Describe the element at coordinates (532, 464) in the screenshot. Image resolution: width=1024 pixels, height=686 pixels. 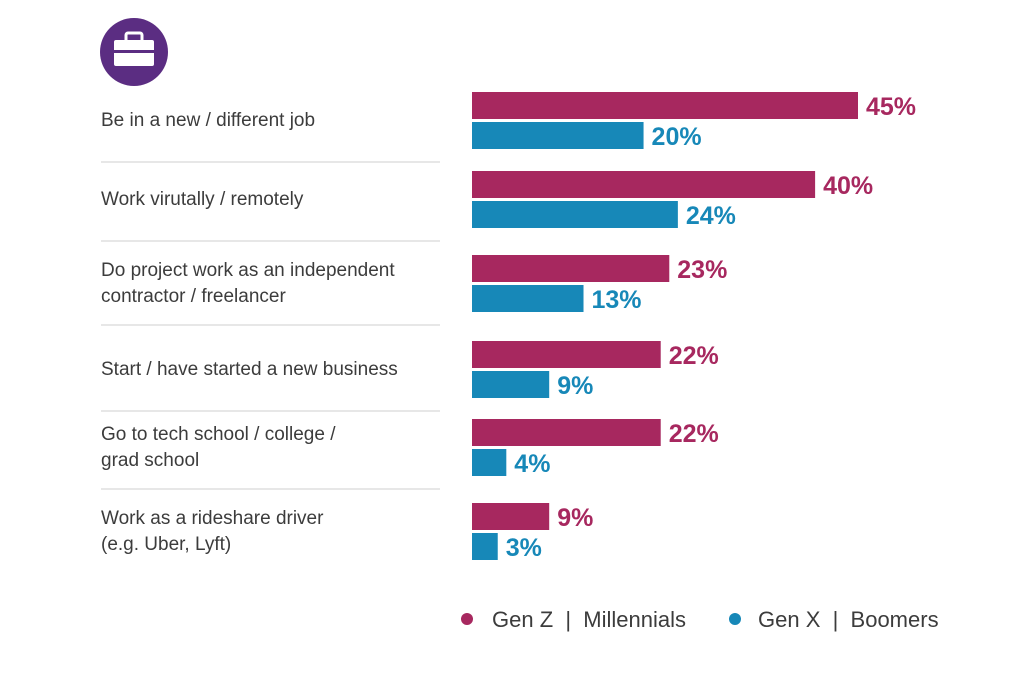
I see `data-label: 4%` at that location.